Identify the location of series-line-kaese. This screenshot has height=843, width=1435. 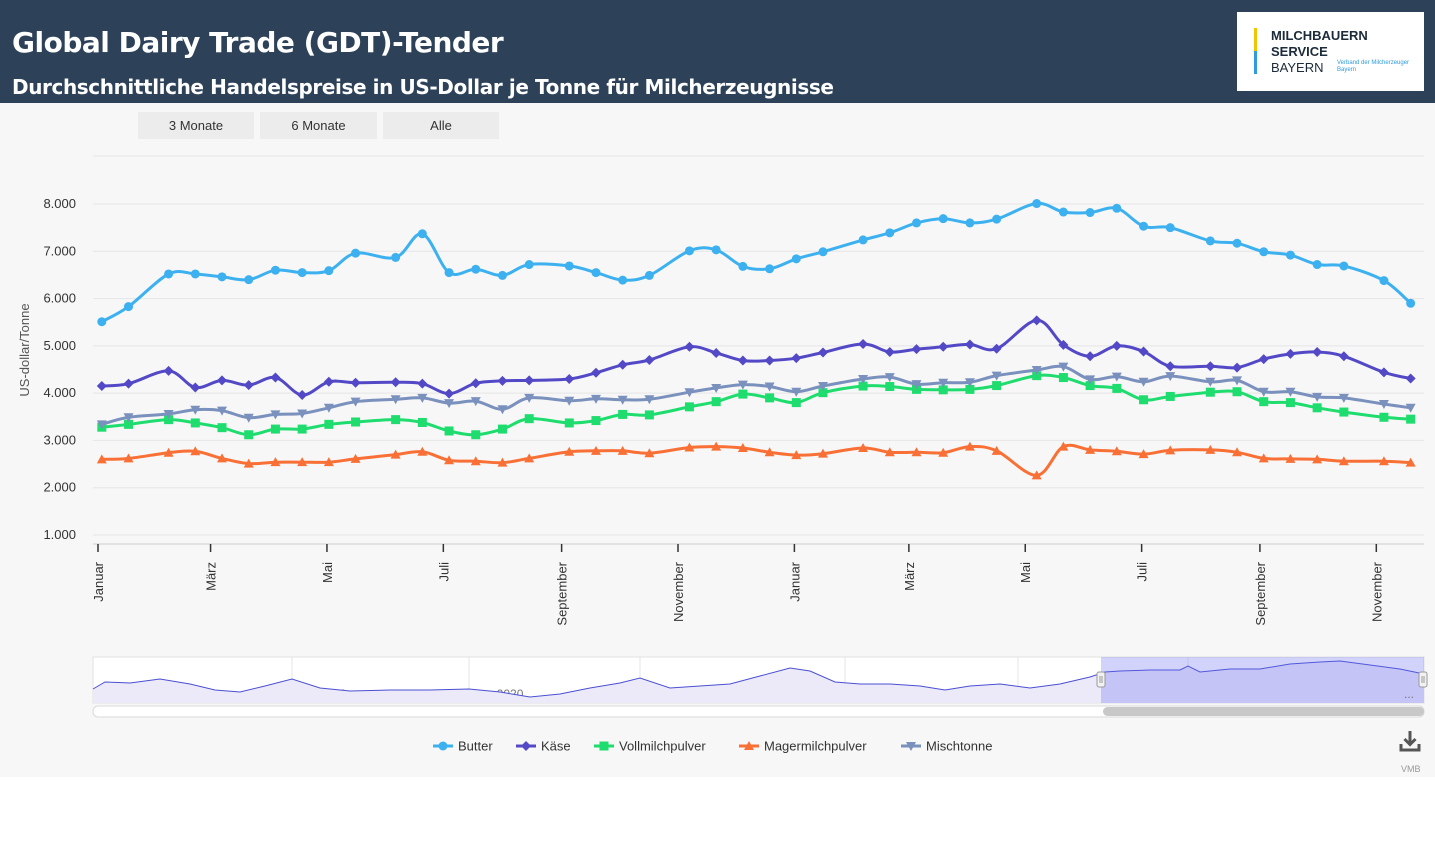
(756, 357).